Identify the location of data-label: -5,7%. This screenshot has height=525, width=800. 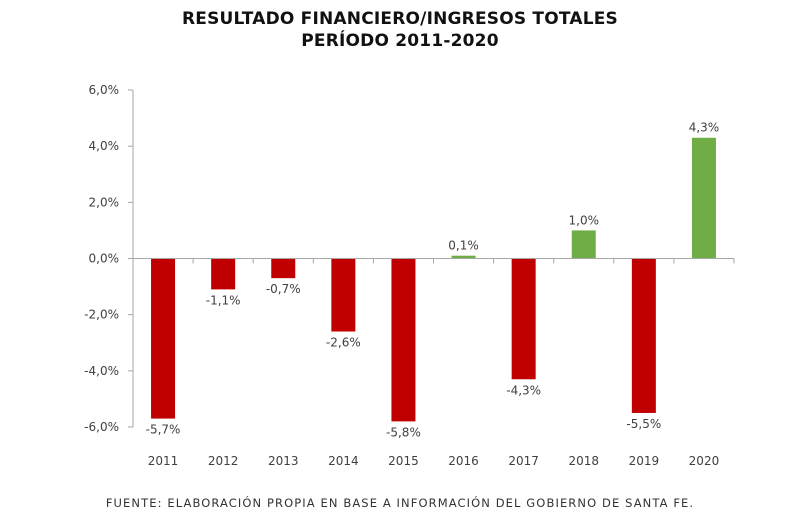
(163, 430).